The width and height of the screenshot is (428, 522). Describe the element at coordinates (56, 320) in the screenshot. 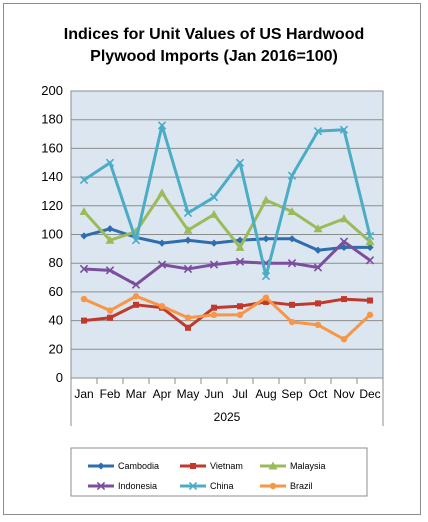

I see `y-tick-label: 40` at that location.